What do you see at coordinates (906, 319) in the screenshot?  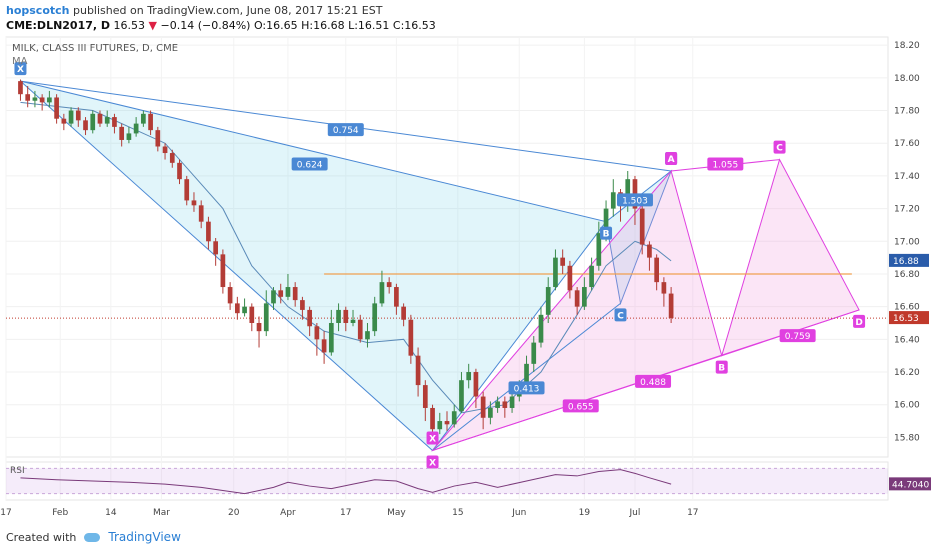 I see `price-axis-tag-label: 16.53` at bounding box center [906, 319].